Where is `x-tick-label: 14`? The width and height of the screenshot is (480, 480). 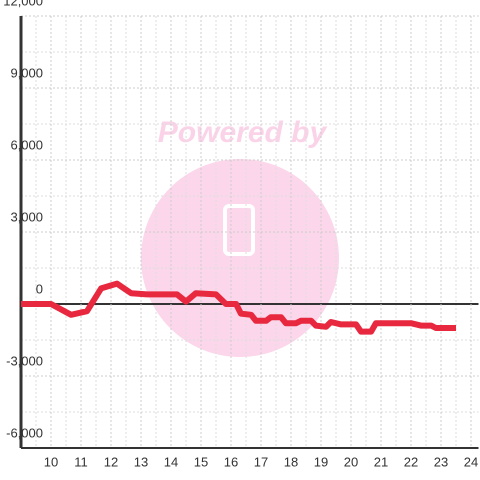 x-tick-label: 14 is located at coordinates (171, 461).